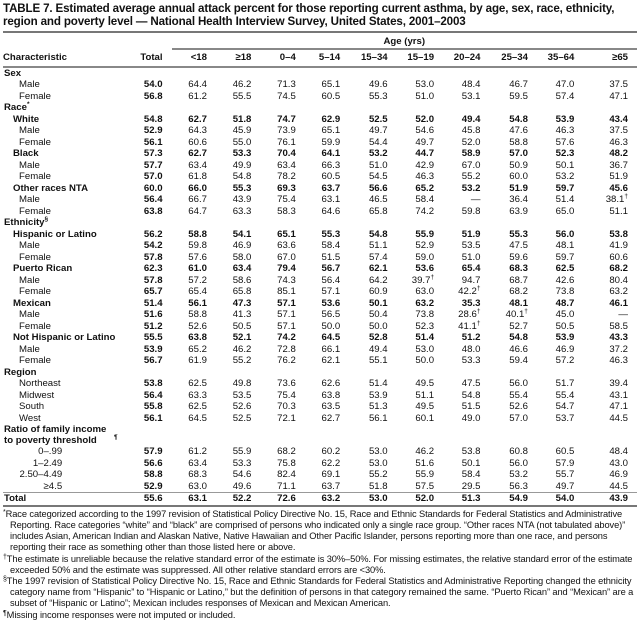  What do you see at coordinates (242, 188) in the screenshot?
I see `value-cell: 55.3` at bounding box center [242, 188].